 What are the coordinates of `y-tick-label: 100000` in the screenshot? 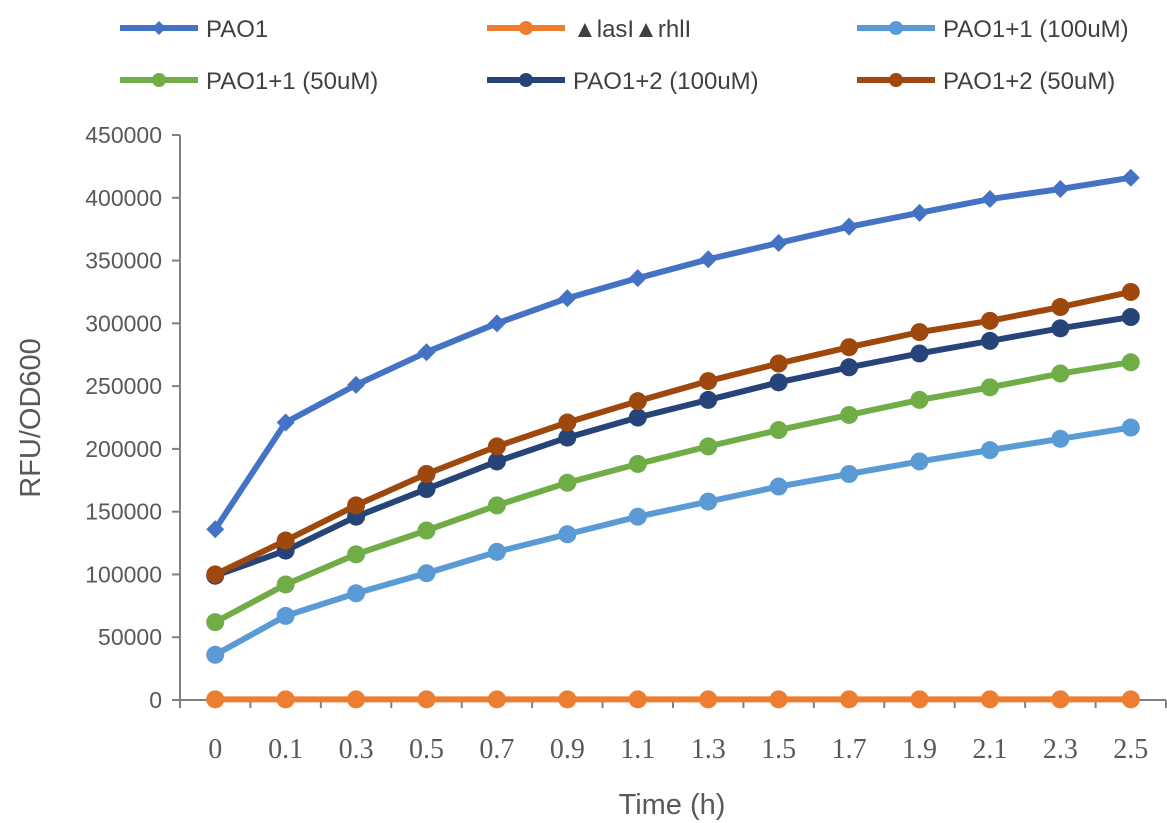 It's located at (123, 574).